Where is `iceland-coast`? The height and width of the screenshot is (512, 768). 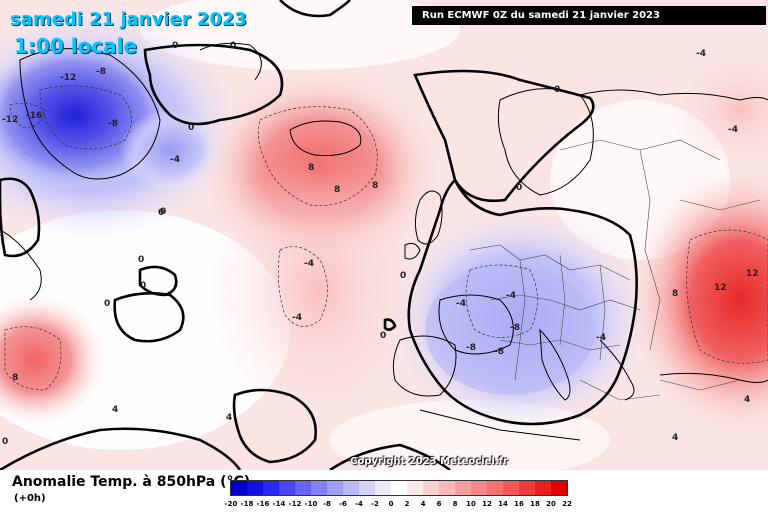 iceland-coast is located at coordinates (325, 138).